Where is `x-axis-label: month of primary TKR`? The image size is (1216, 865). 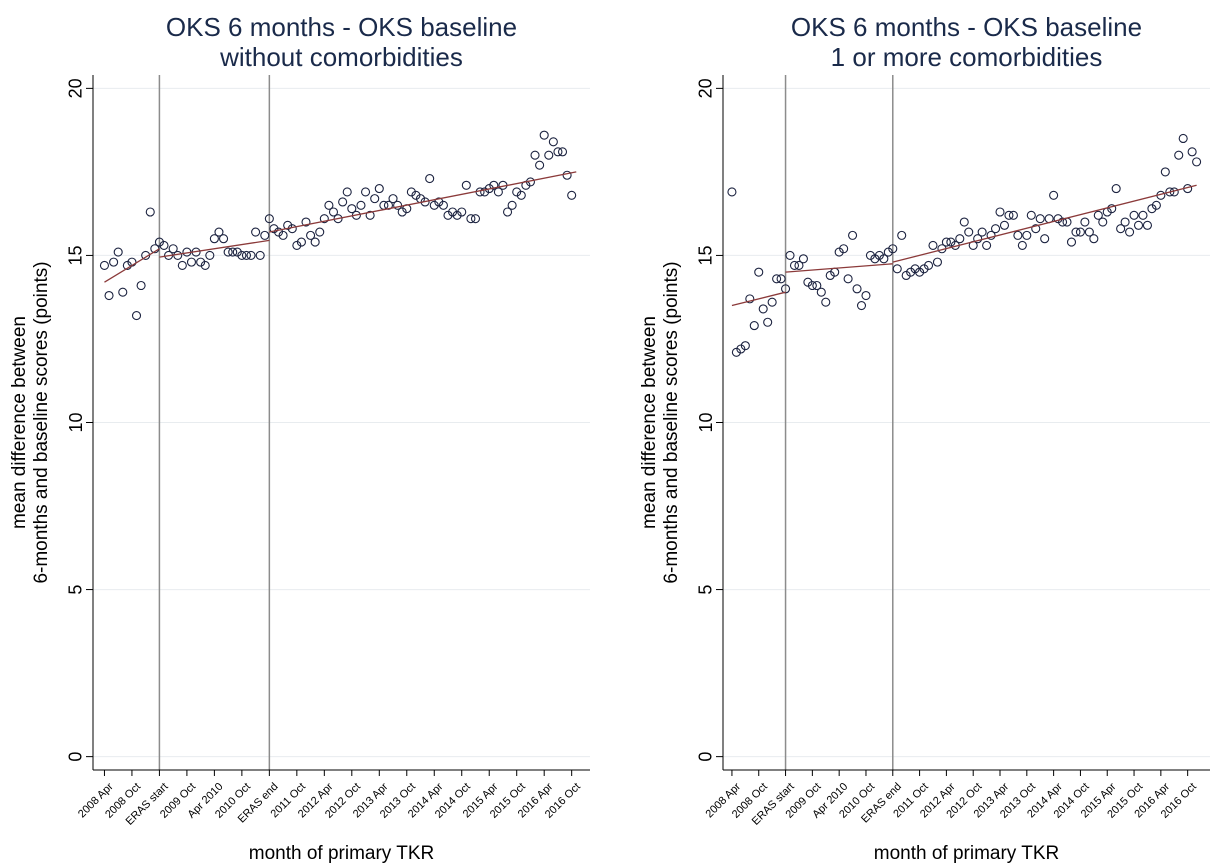
x-axis-label: month of primary TKR is located at coordinates (966, 853).